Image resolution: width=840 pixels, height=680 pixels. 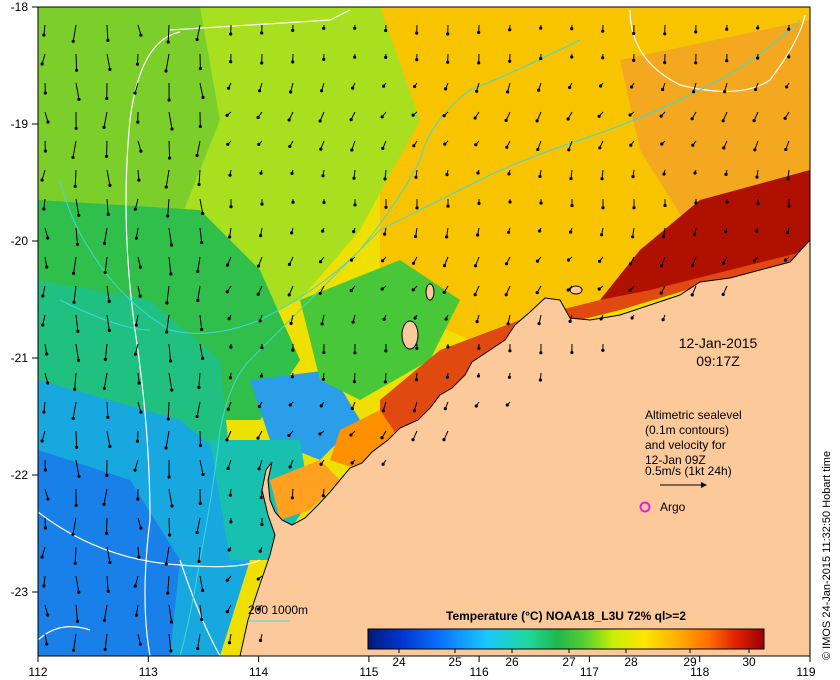 I want to click on y-tick-22: -22, so click(x=20, y=475).